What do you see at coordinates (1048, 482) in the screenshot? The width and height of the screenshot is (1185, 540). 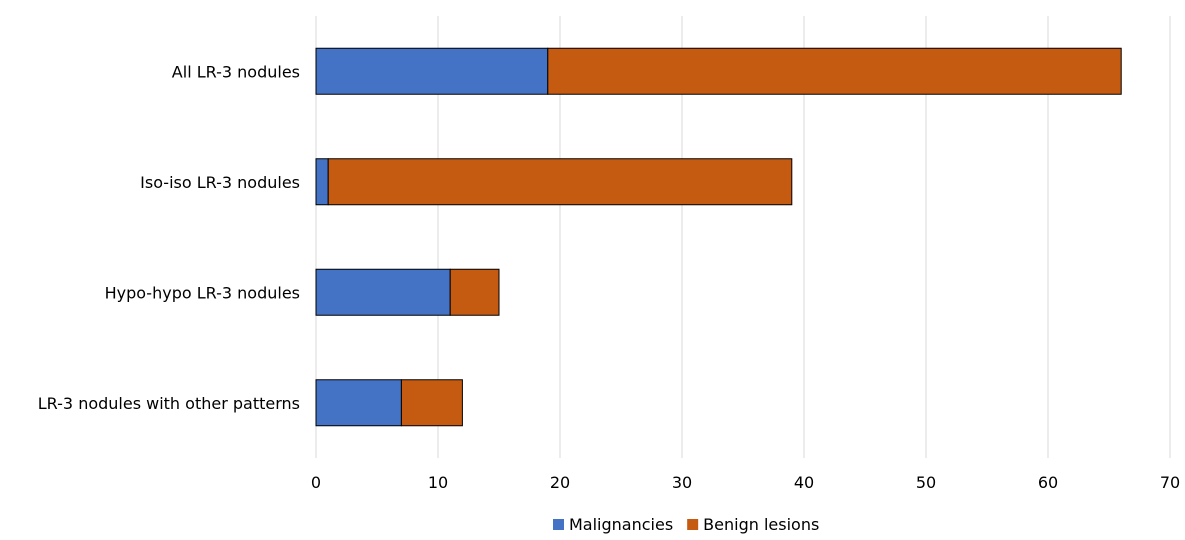 I see `x-tick-label-60: 60` at bounding box center [1048, 482].